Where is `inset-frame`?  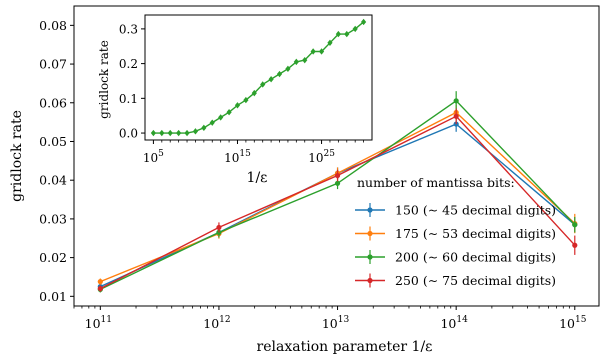
inset-frame is located at coordinates (258, 77).